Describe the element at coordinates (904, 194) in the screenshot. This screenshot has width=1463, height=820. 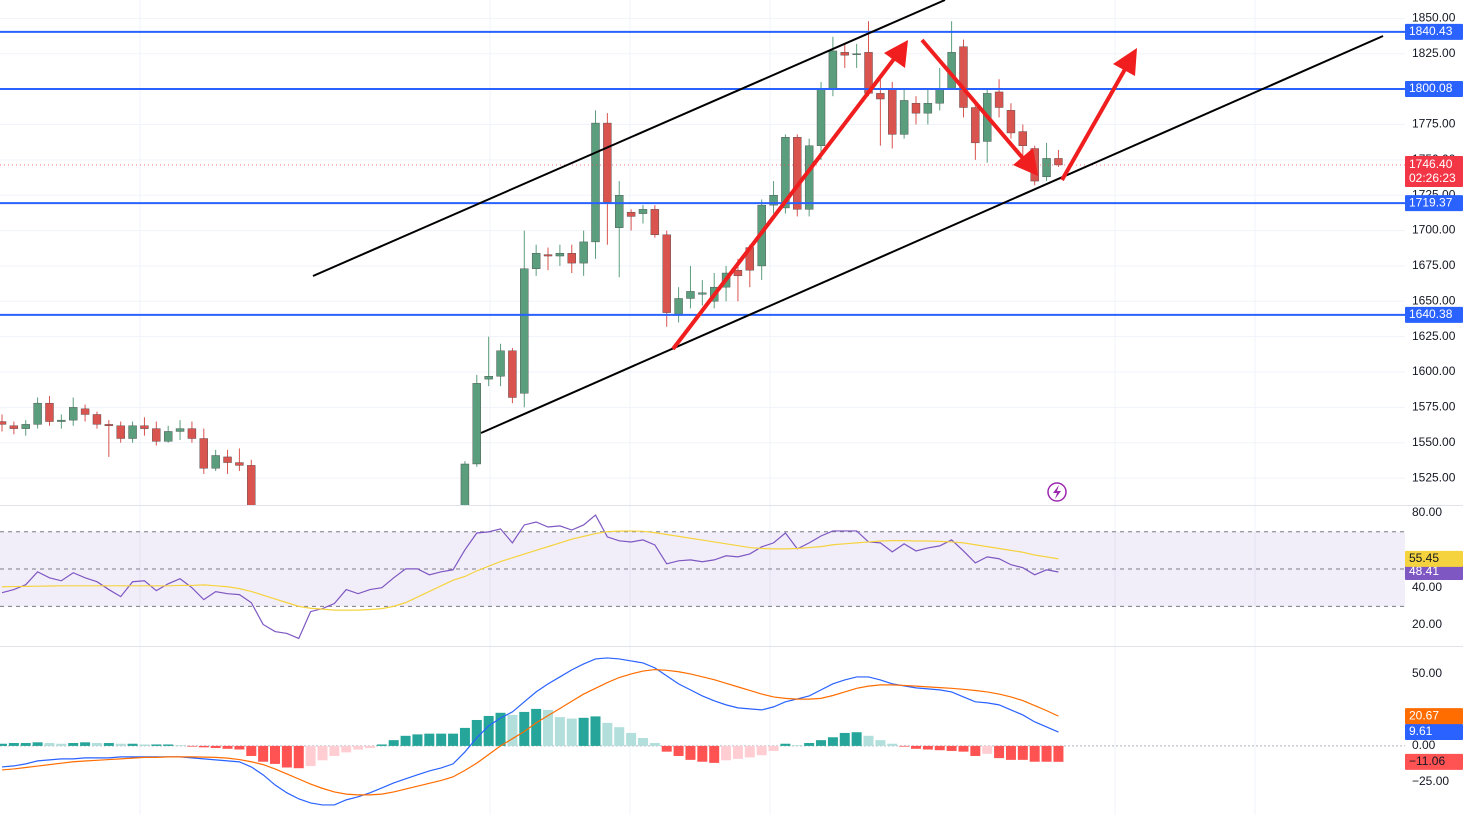
I see `arrows` at that location.